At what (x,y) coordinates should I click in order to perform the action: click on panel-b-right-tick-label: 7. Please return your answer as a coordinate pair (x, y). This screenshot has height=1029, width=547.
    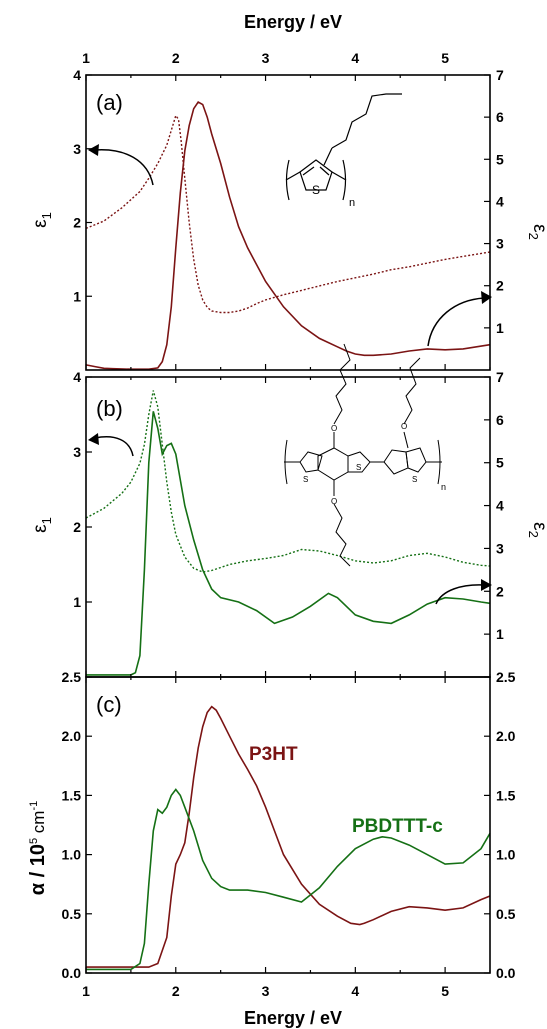
    Looking at the image, I should click on (500, 377).